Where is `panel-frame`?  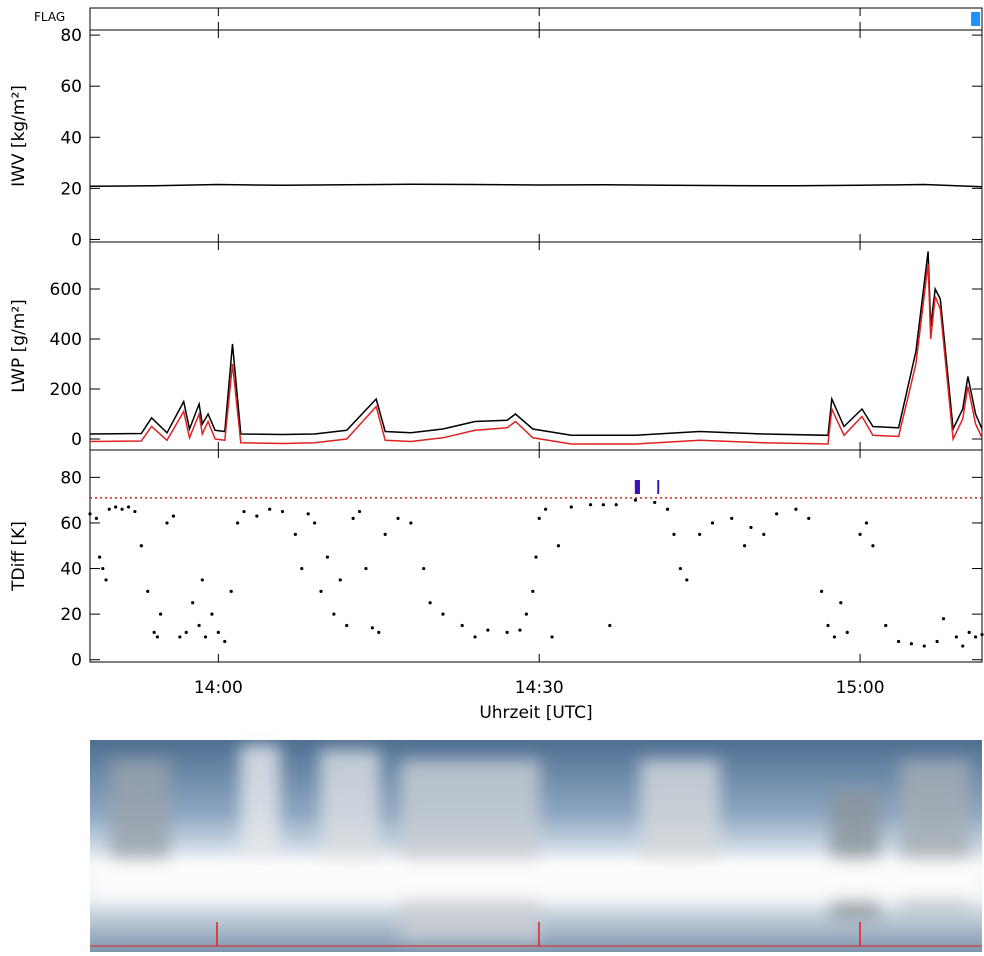
panel-frame is located at coordinates (536, 19).